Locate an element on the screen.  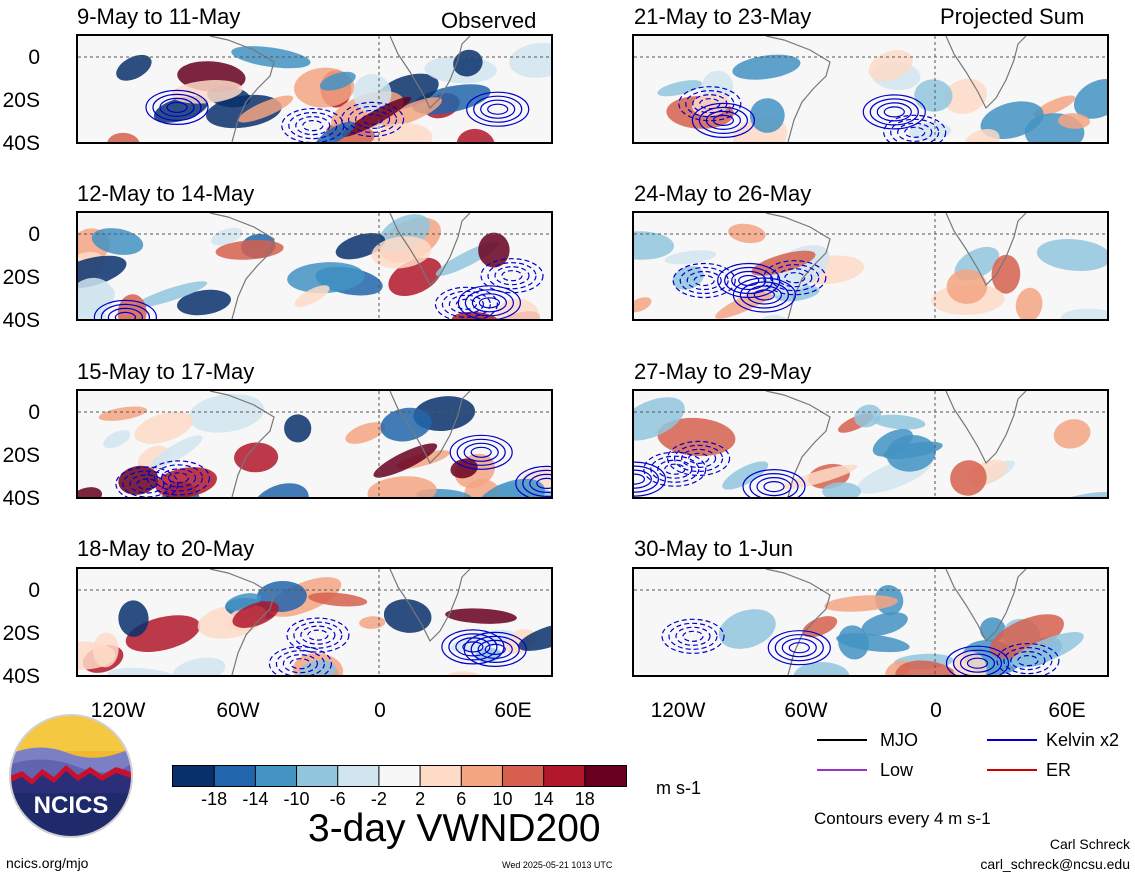
x-tick-label: 0 is located at coordinates (936, 710).